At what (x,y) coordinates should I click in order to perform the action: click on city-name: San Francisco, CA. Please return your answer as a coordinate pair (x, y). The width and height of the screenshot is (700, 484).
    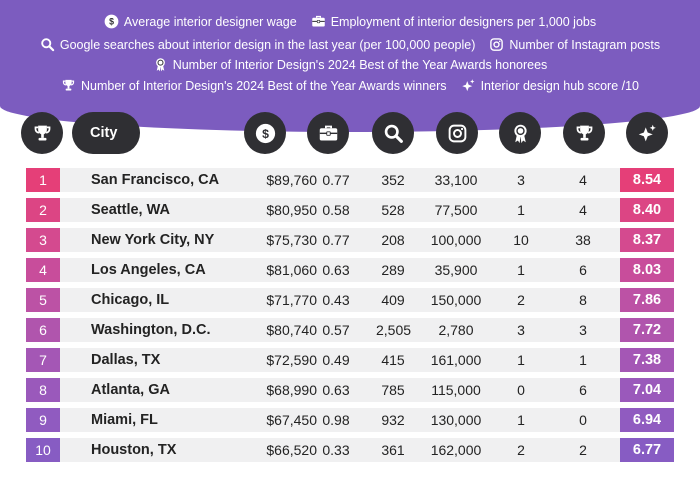
    Looking at the image, I should click on (155, 180).